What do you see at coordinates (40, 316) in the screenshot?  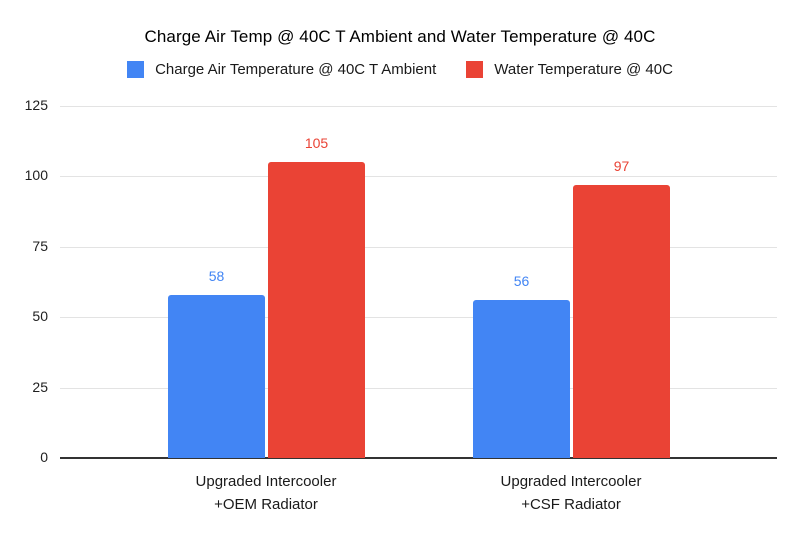 I see `y-axis-tick-label: 50` at bounding box center [40, 316].